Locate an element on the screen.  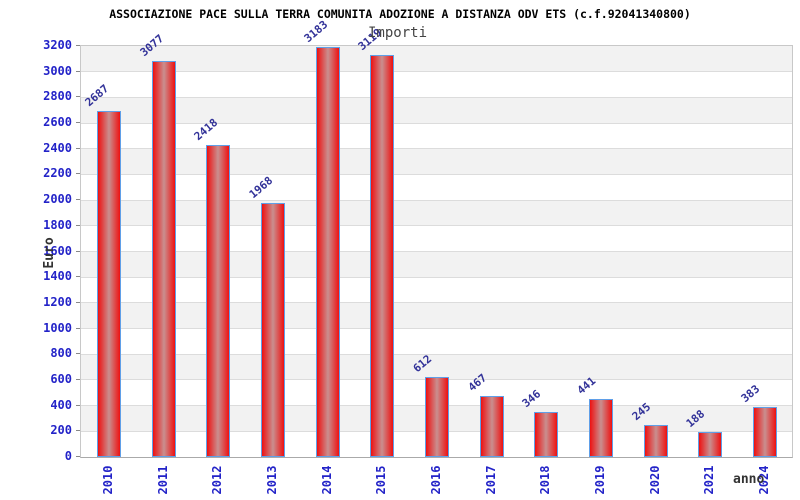
legend-series-label: Importi is located at coordinates (398, 33).